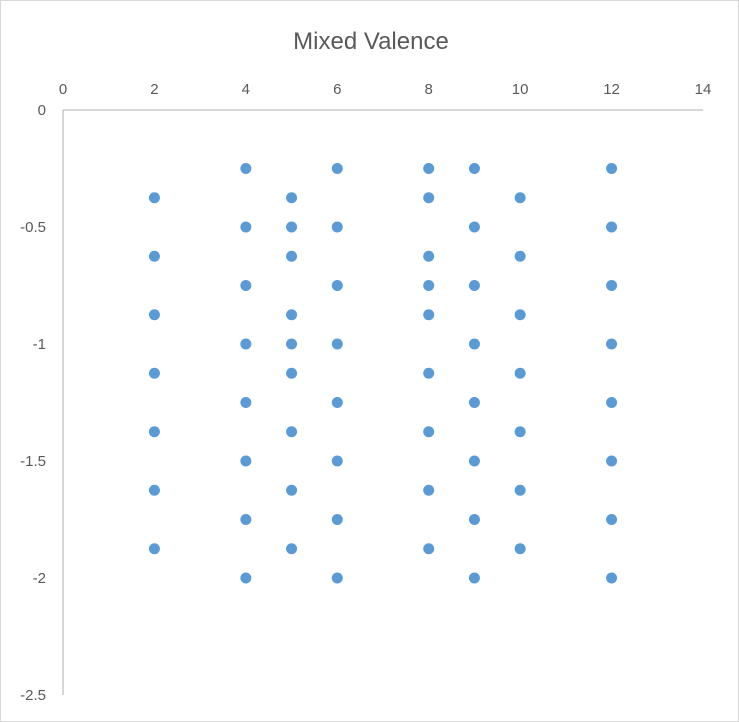 The width and height of the screenshot is (739, 722). Describe the element at coordinates (154, 89) in the screenshot. I see `x-tick-label: 2` at that location.